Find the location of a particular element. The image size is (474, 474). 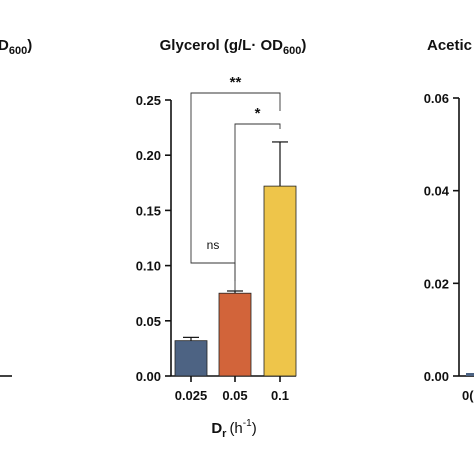

glycerol-bar-0.1 is located at coordinates (280, 281).